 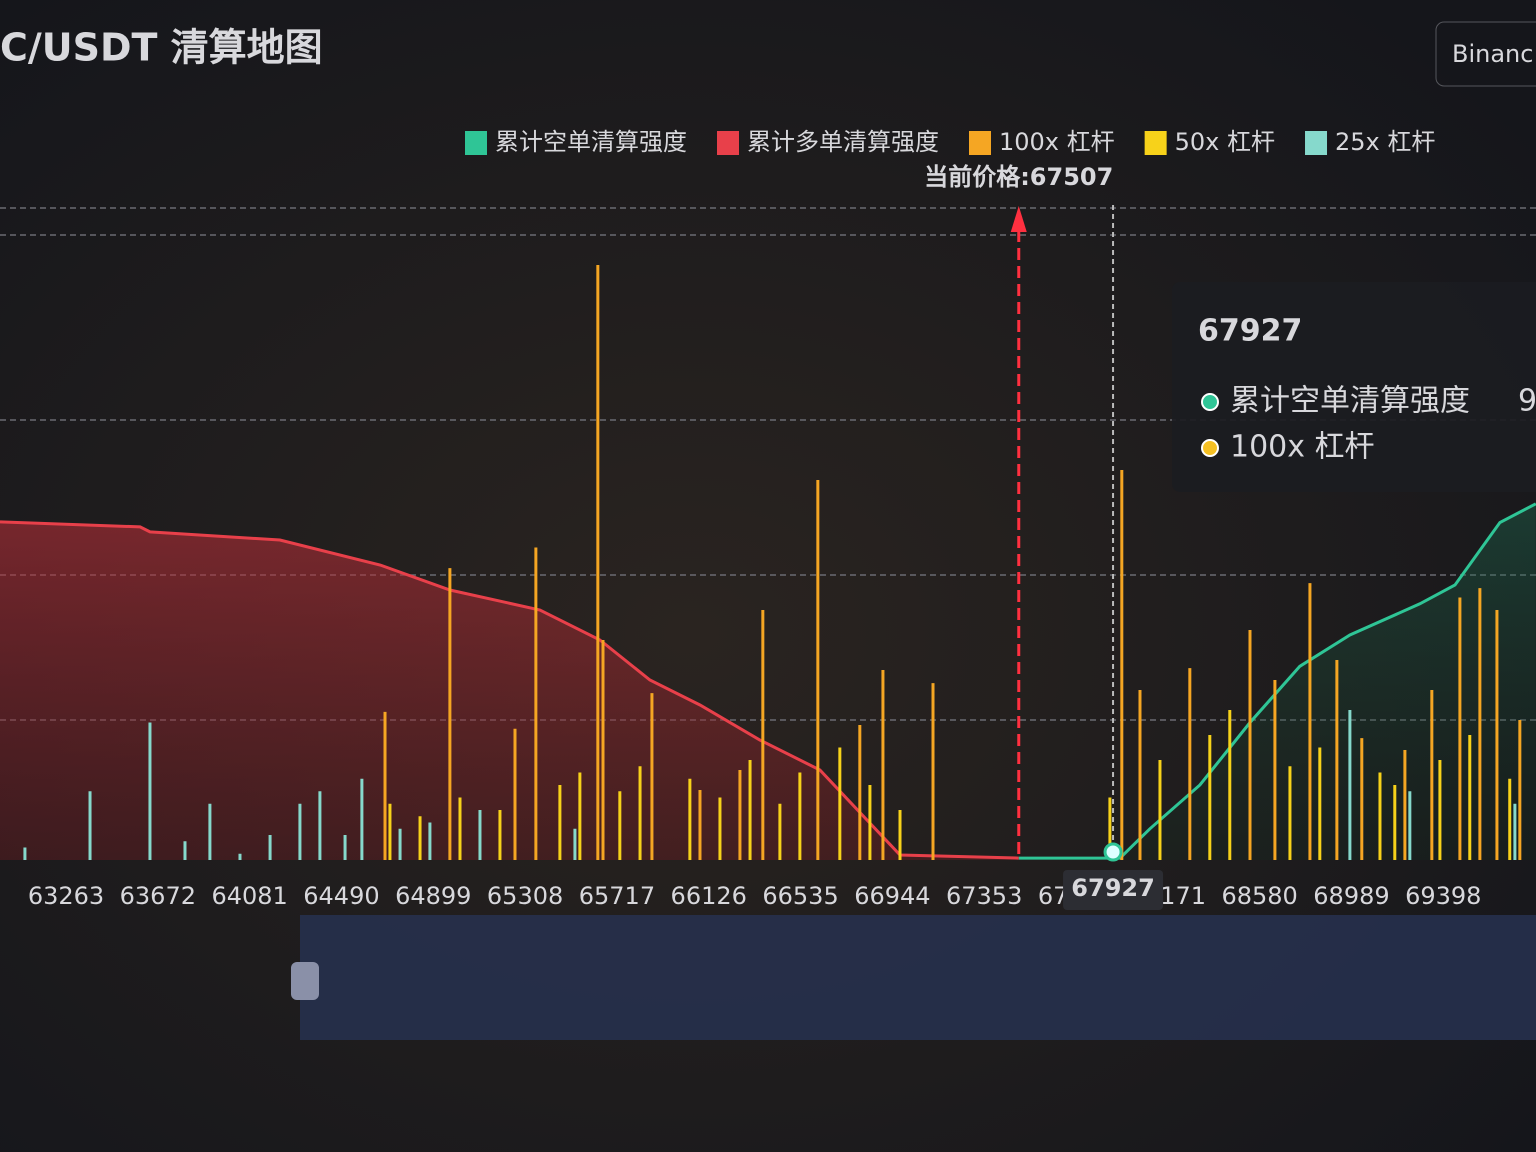 What do you see at coordinates (591, 142) in the screenshot?
I see `legend-label: 累计空单清算强度` at bounding box center [591, 142].